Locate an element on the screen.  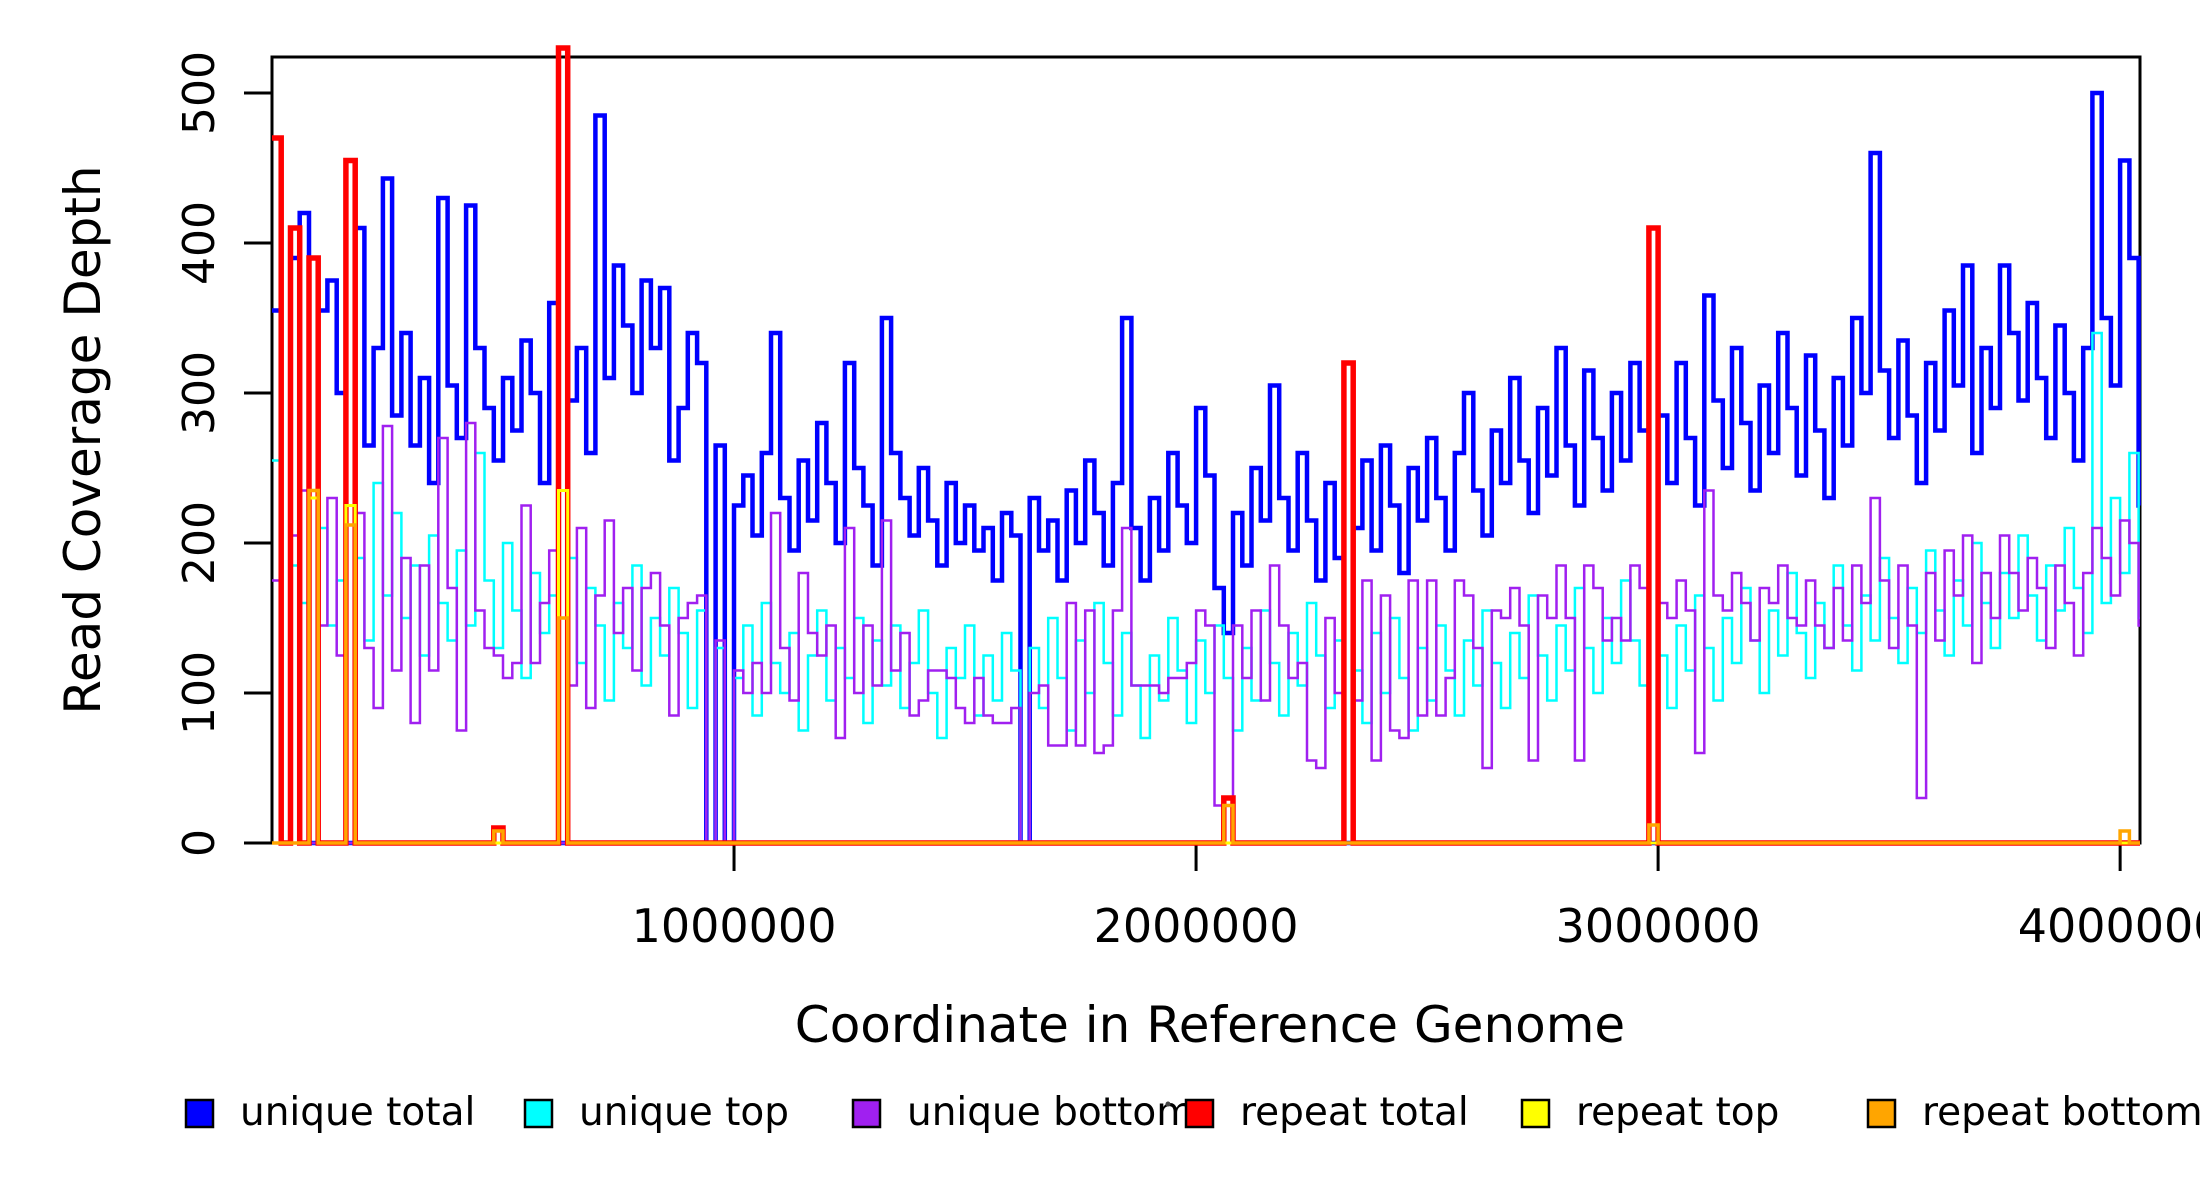
legend-item-unique-top: unique top is located at coordinates (656, 1112).